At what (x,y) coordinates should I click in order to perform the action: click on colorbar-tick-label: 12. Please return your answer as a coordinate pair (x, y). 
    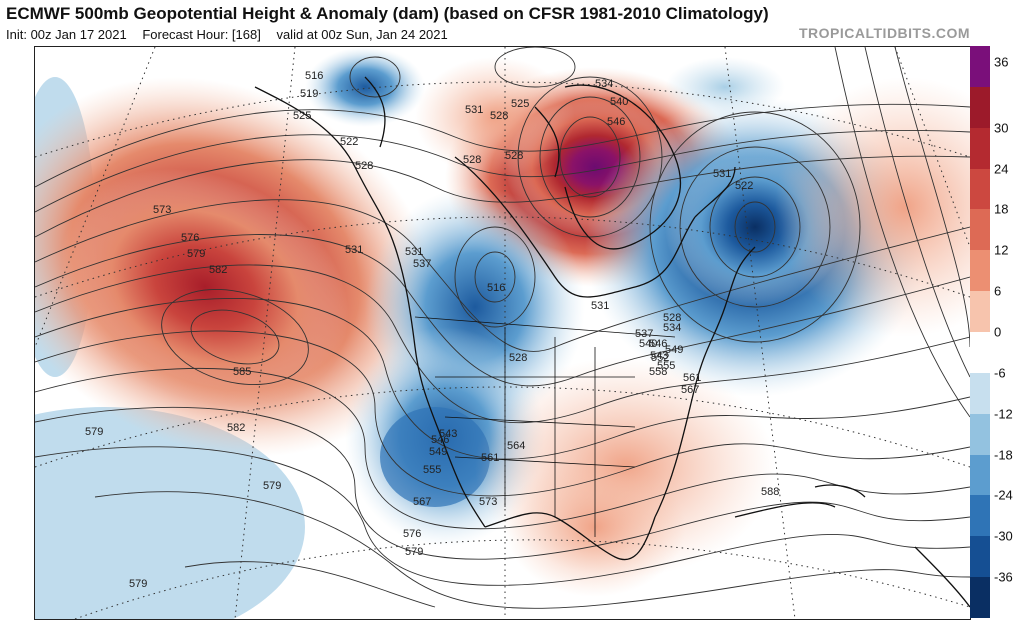
    Looking at the image, I should click on (1001, 250).